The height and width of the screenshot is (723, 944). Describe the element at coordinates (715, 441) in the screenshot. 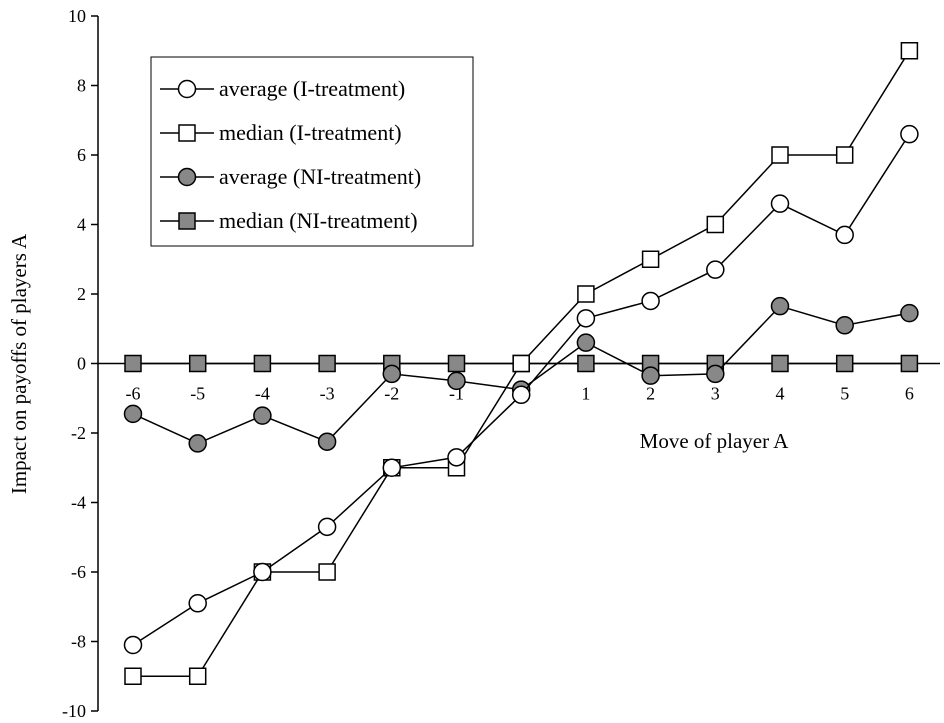

I see `x-axis-title: Move of player A` at that location.